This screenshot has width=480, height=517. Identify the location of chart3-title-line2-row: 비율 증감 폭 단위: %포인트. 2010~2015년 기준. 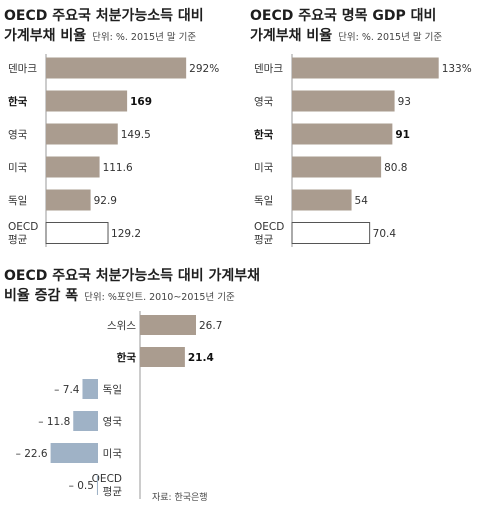
(119, 295).